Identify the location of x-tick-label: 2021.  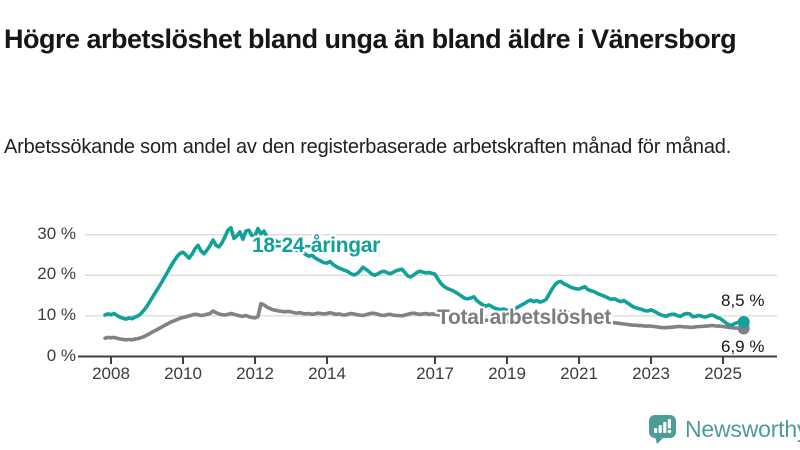
(579, 373).